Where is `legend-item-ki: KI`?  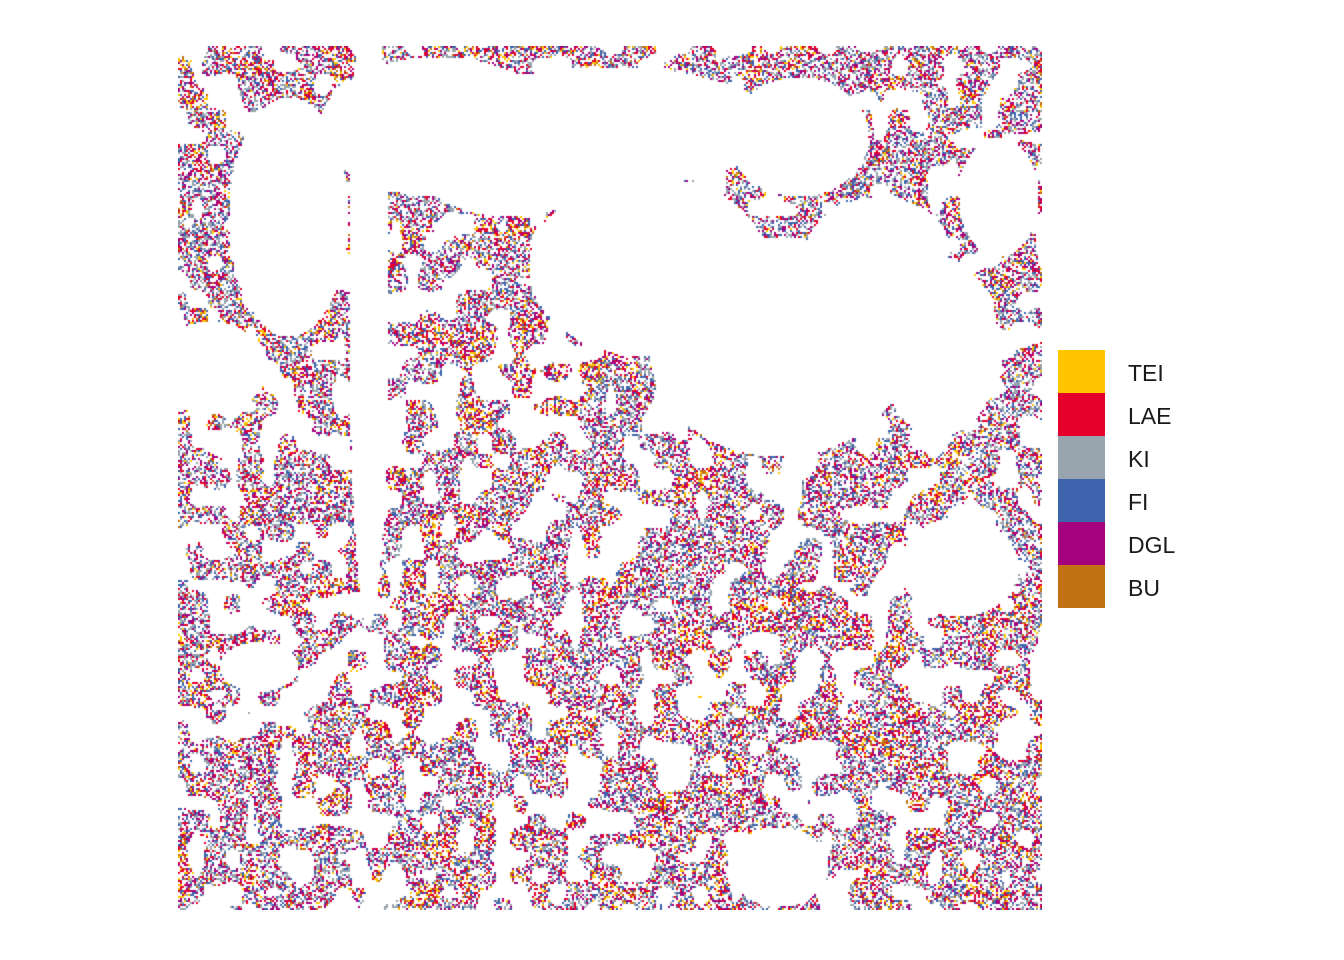
legend-item-ki: KI is located at coordinates (1148, 457).